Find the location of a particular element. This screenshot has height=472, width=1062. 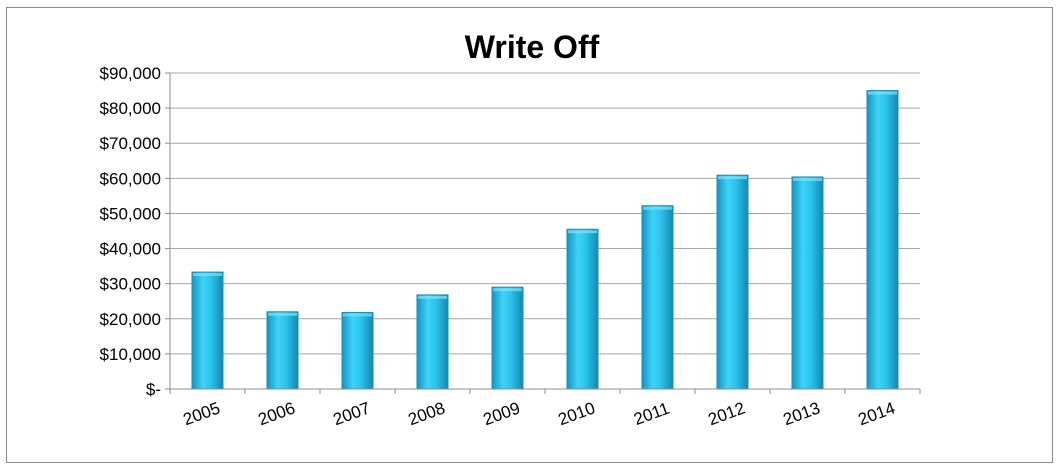

bar-2012 is located at coordinates (732, 282).